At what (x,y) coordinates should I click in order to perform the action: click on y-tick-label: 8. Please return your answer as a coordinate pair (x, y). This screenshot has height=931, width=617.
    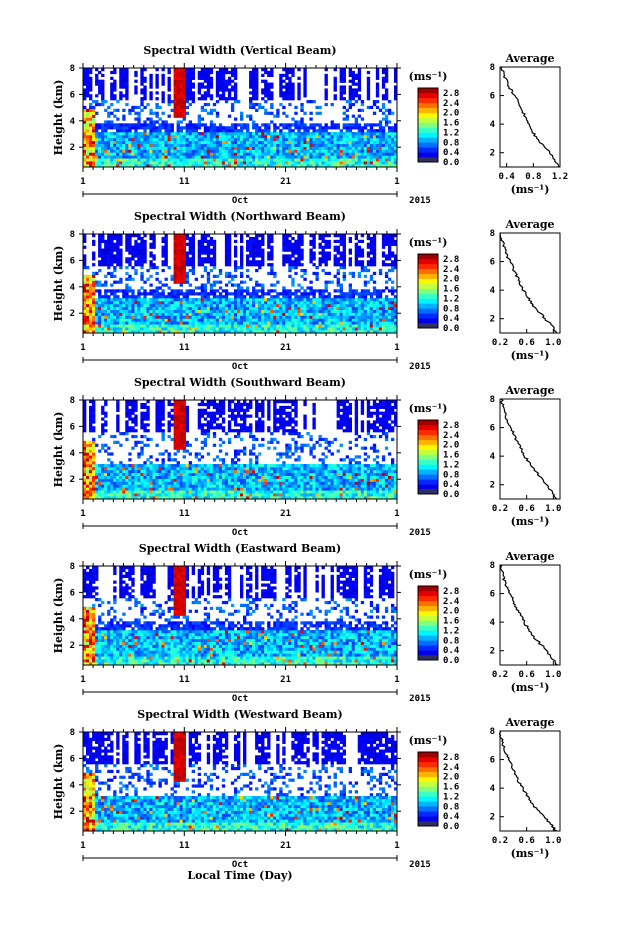
    Looking at the image, I should click on (72, 69).